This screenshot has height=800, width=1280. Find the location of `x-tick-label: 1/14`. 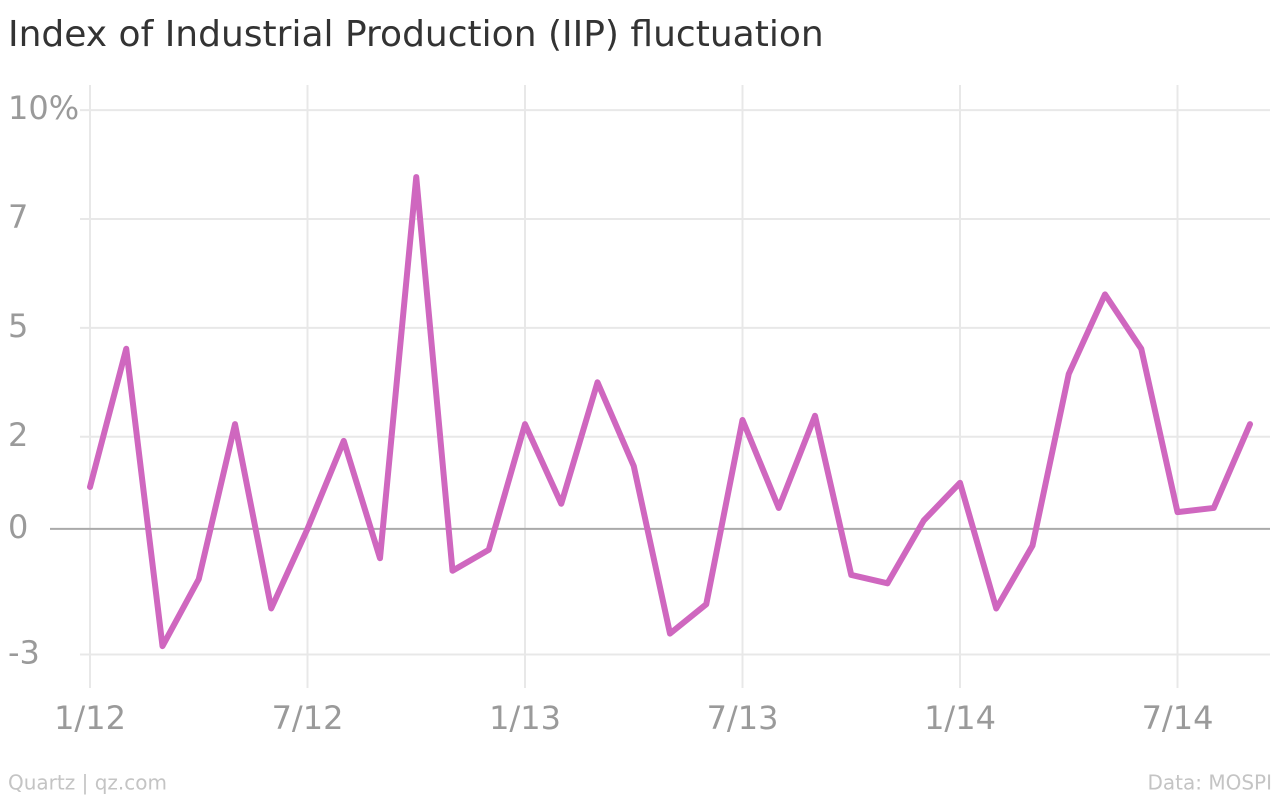

x-tick-label: 1/14 is located at coordinates (960, 718).